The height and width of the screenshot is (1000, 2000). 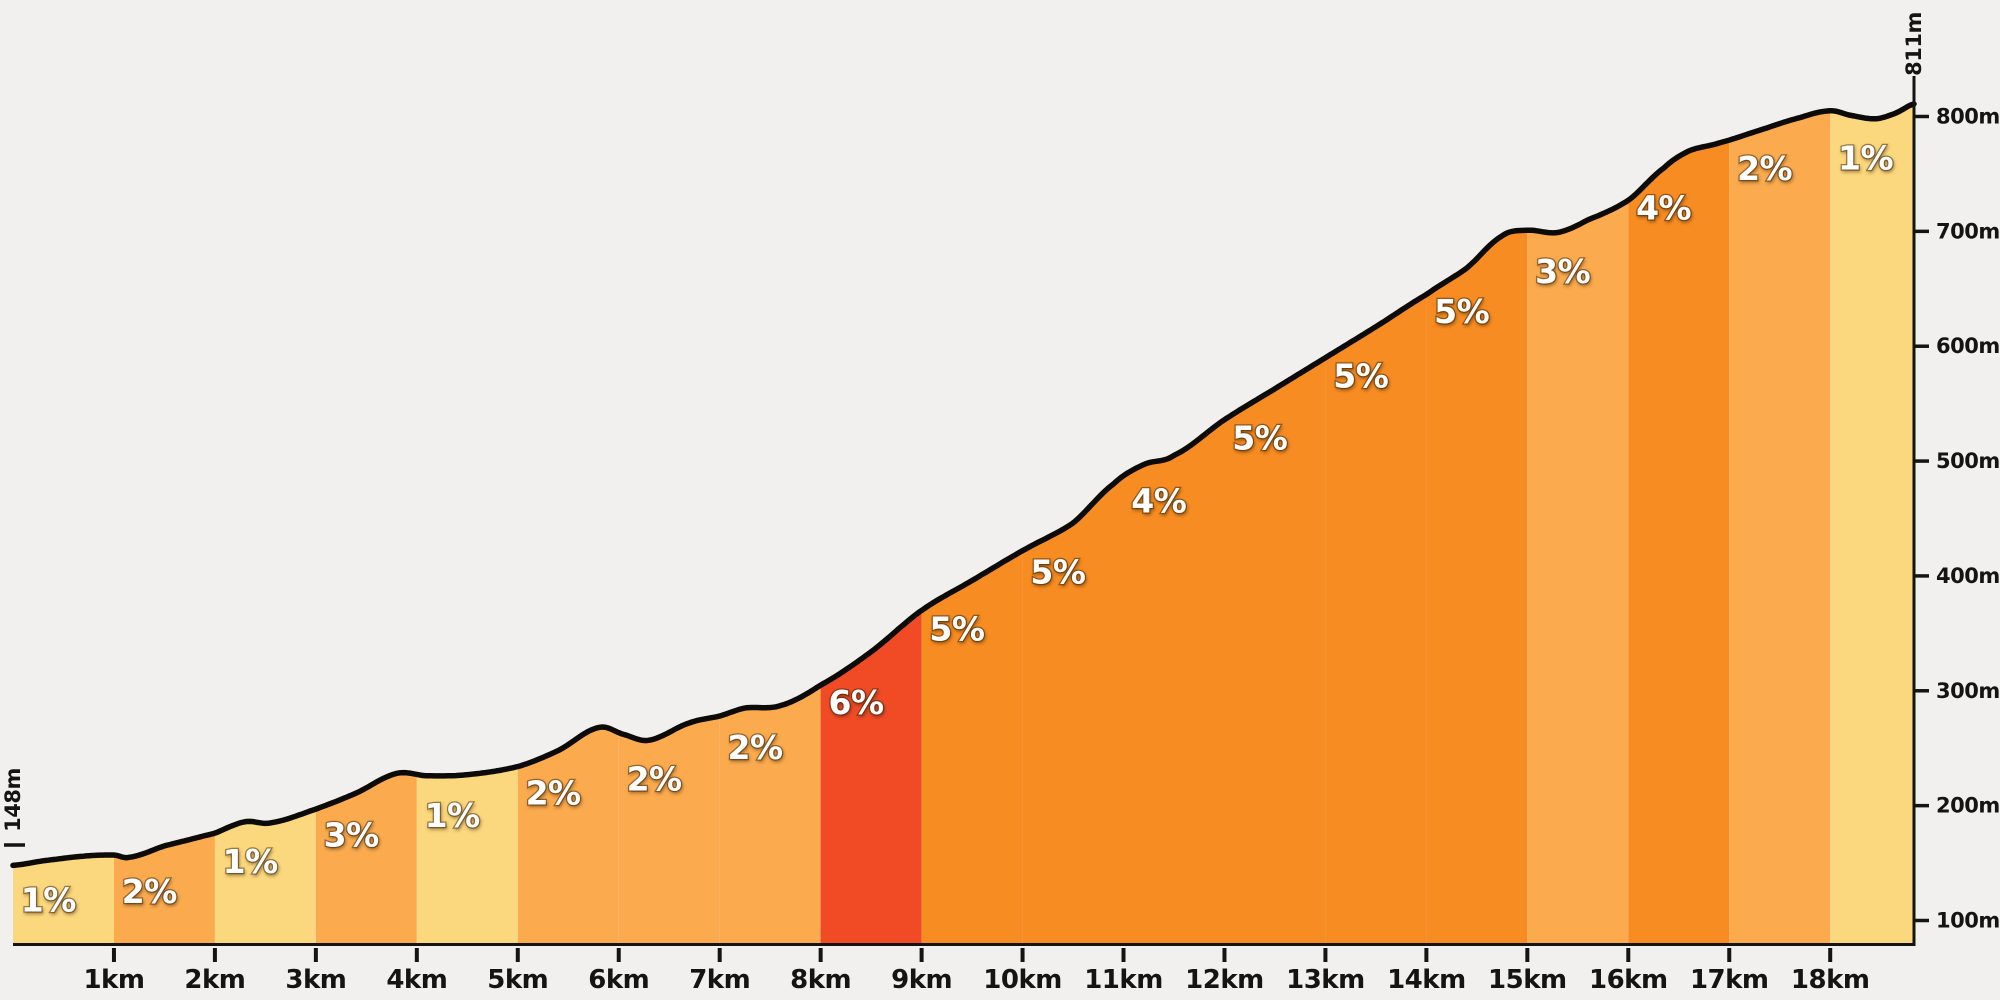 I want to click on y-axis-label: 700m, so click(x=1968, y=231).